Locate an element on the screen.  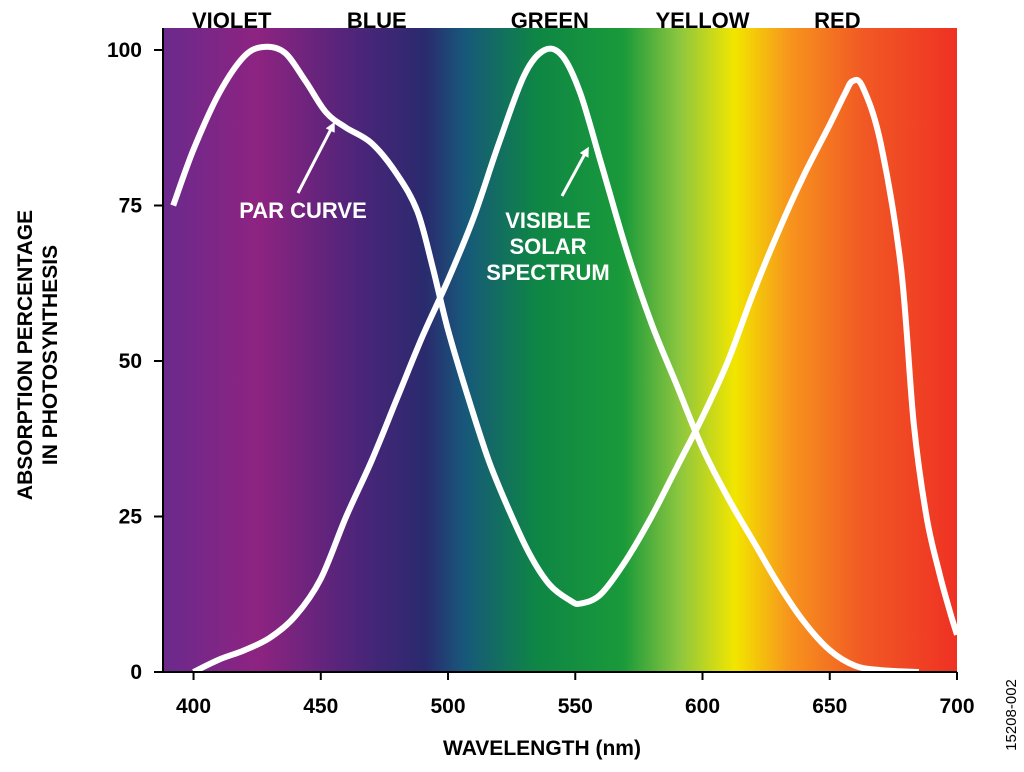
band-label-blue: BLUE is located at coordinates (377, 20).